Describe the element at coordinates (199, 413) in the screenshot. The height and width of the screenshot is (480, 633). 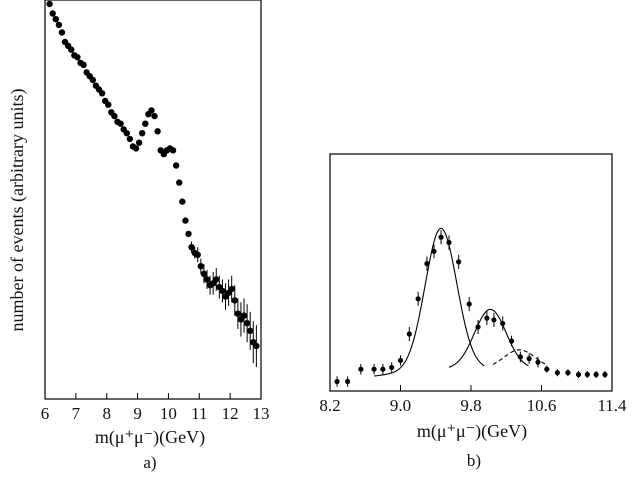
I see `panel-a-x-tick-label: 11` at that location.